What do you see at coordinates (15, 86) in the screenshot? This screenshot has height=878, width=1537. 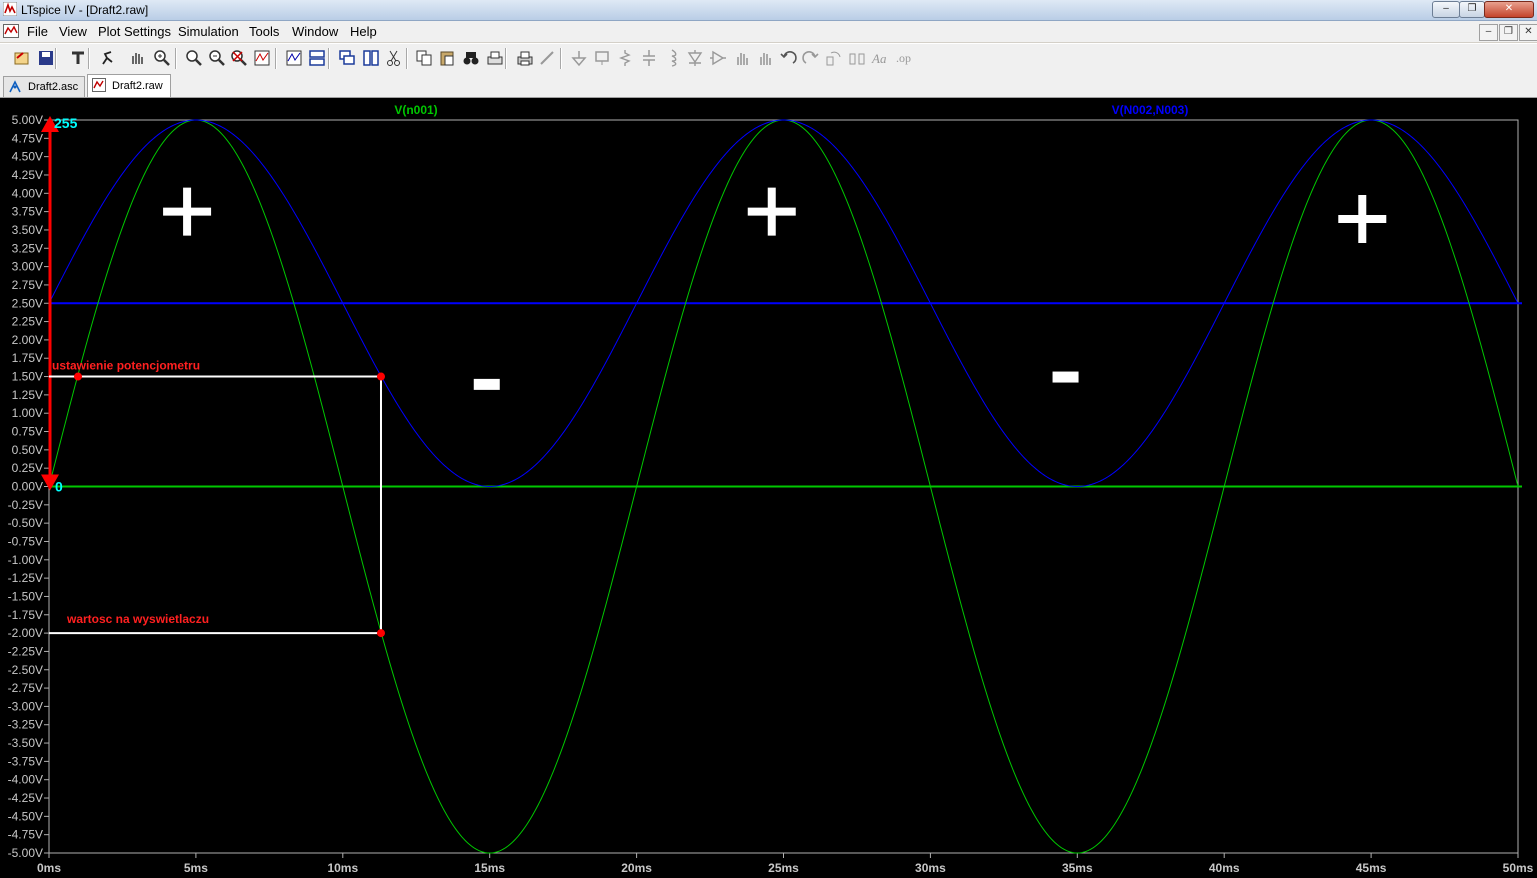 I see `schematic-icon` at bounding box center [15, 86].